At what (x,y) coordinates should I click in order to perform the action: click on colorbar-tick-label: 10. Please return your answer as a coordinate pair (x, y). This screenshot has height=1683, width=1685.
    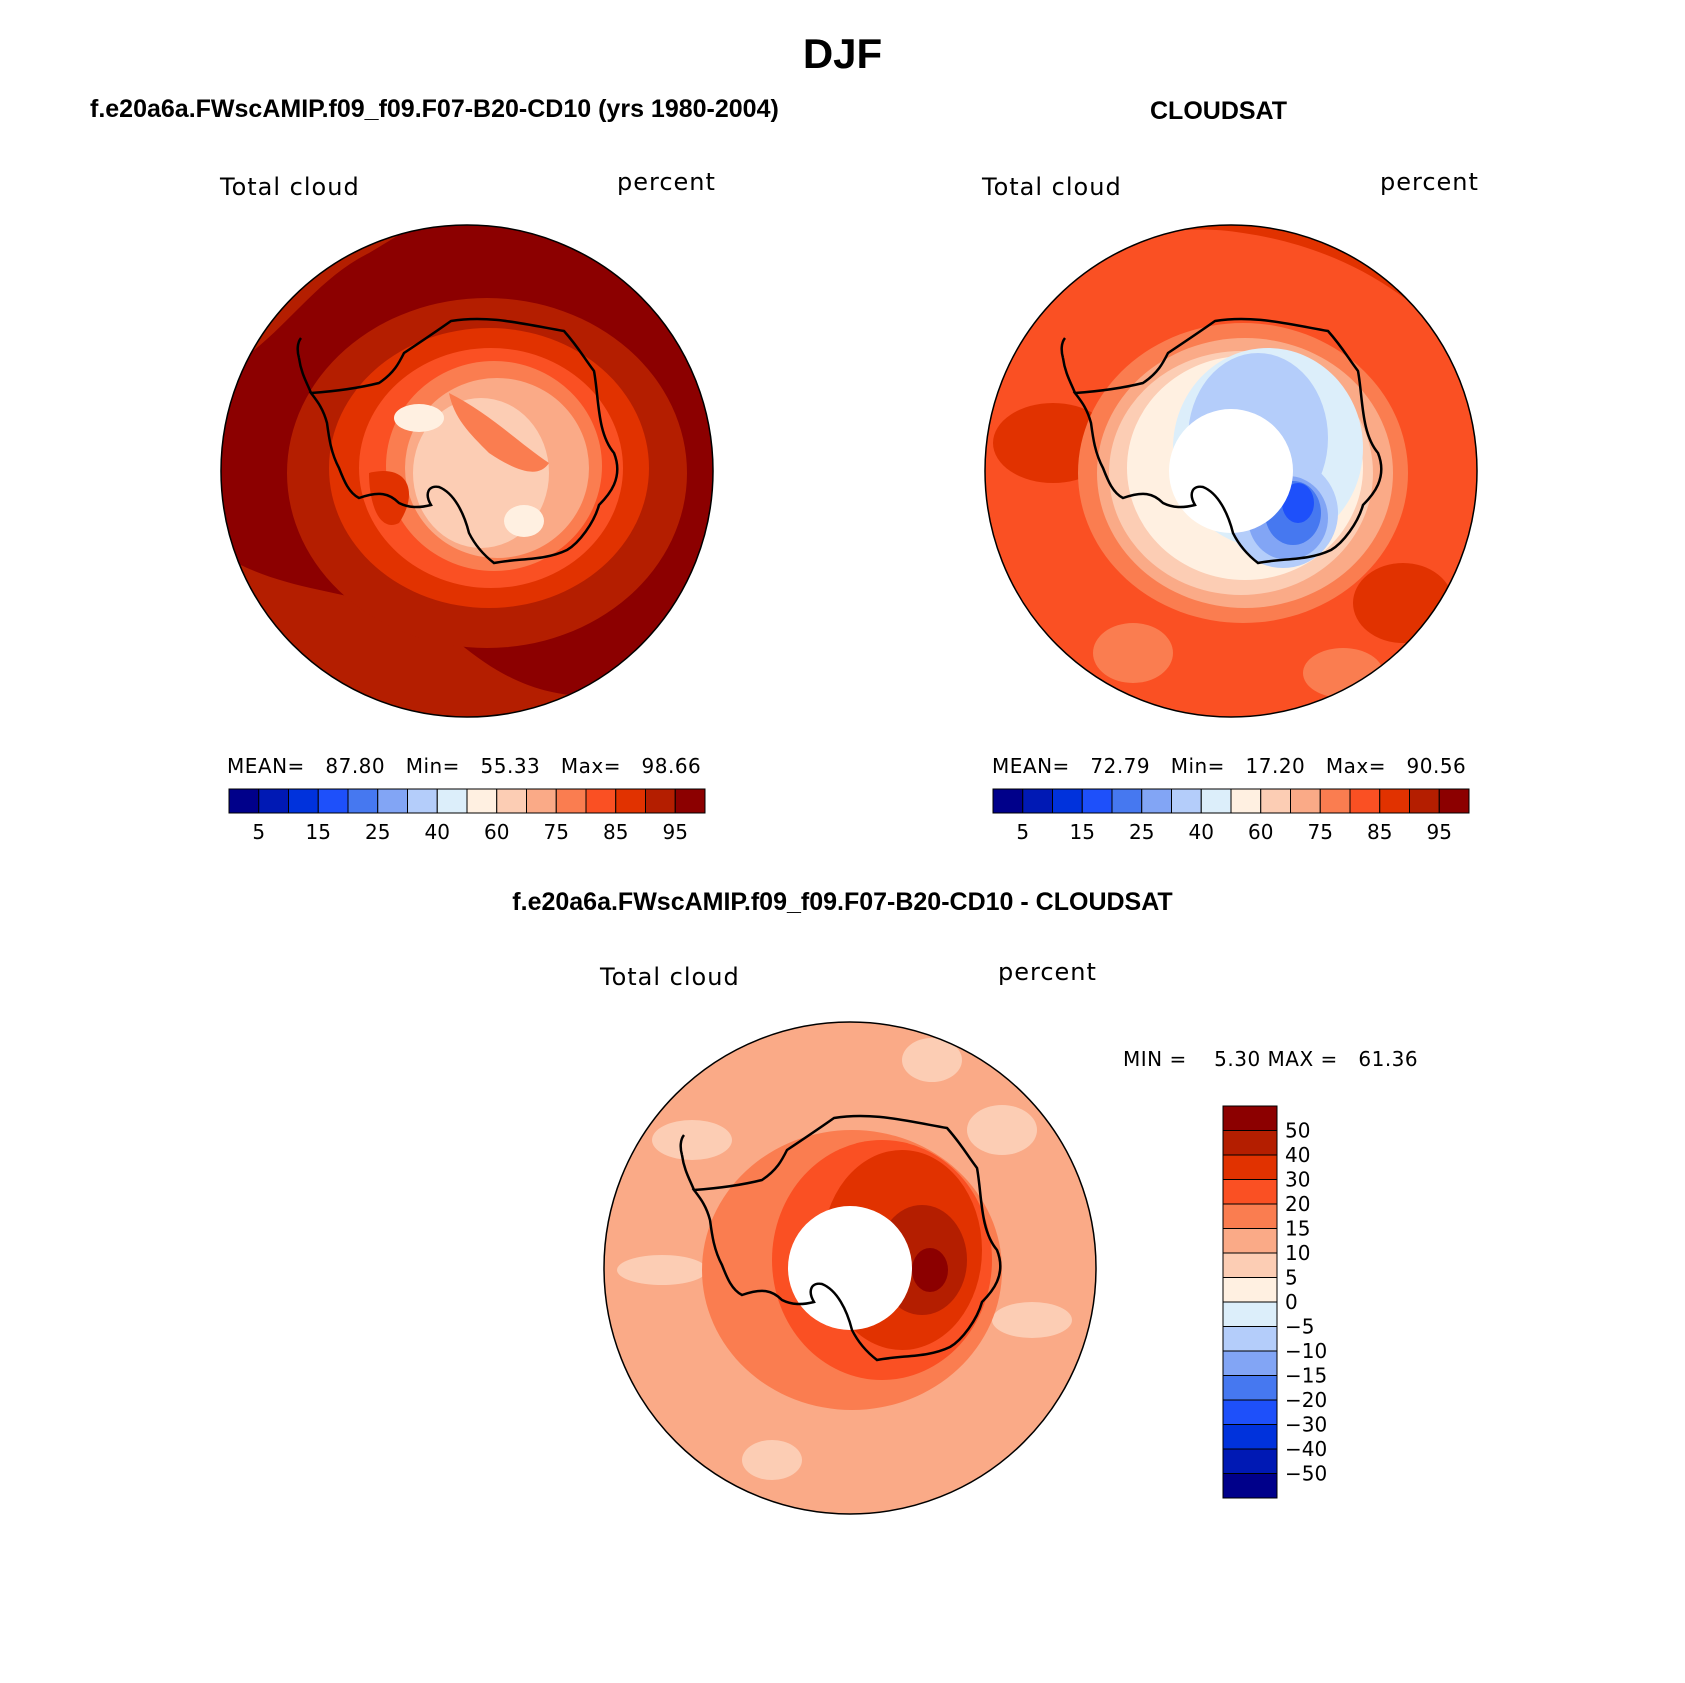
    Looking at the image, I should click on (1297, 1253).